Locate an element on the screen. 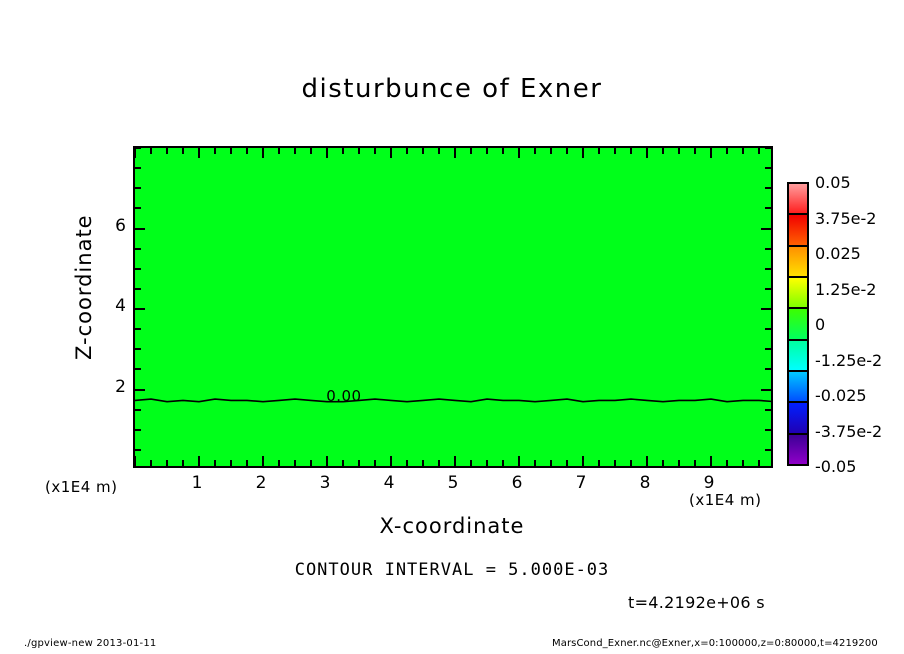  colorbar-tick-label: 0.05 is located at coordinates (833, 182).